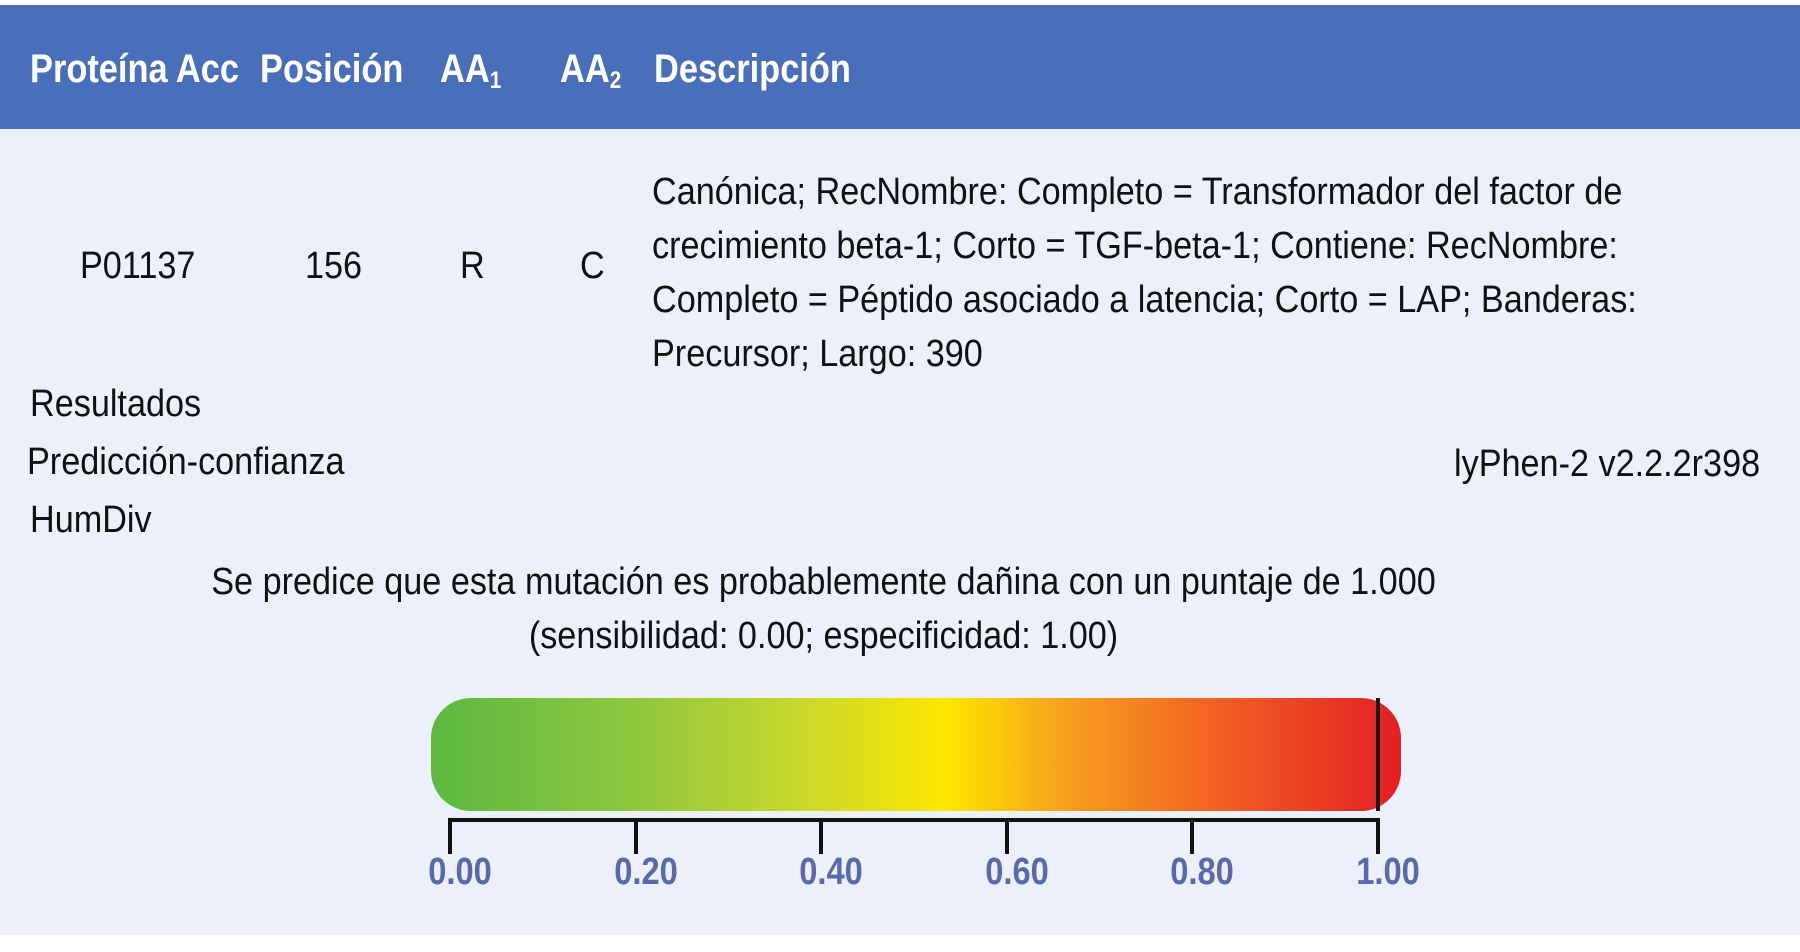 The width and height of the screenshot is (1800, 952). What do you see at coordinates (831, 872) in the screenshot?
I see `axis-tick-label: 0.40` at bounding box center [831, 872].